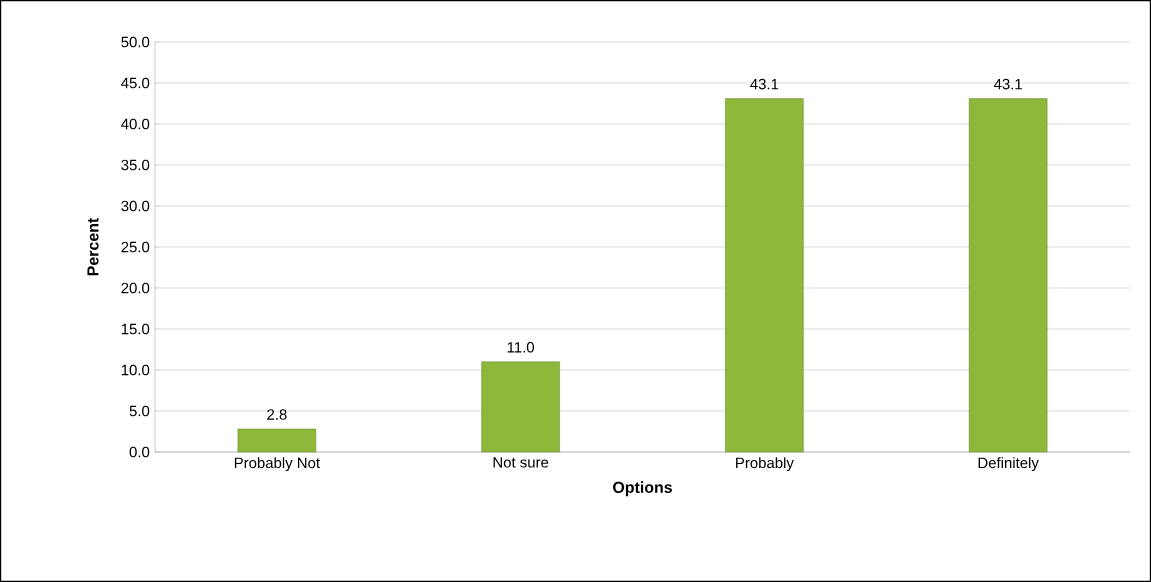  What do you see at coordinates (1008, 464) in the screenshot?
I see `x-tick-label: Definitely` at bounding box center [1008, 464].